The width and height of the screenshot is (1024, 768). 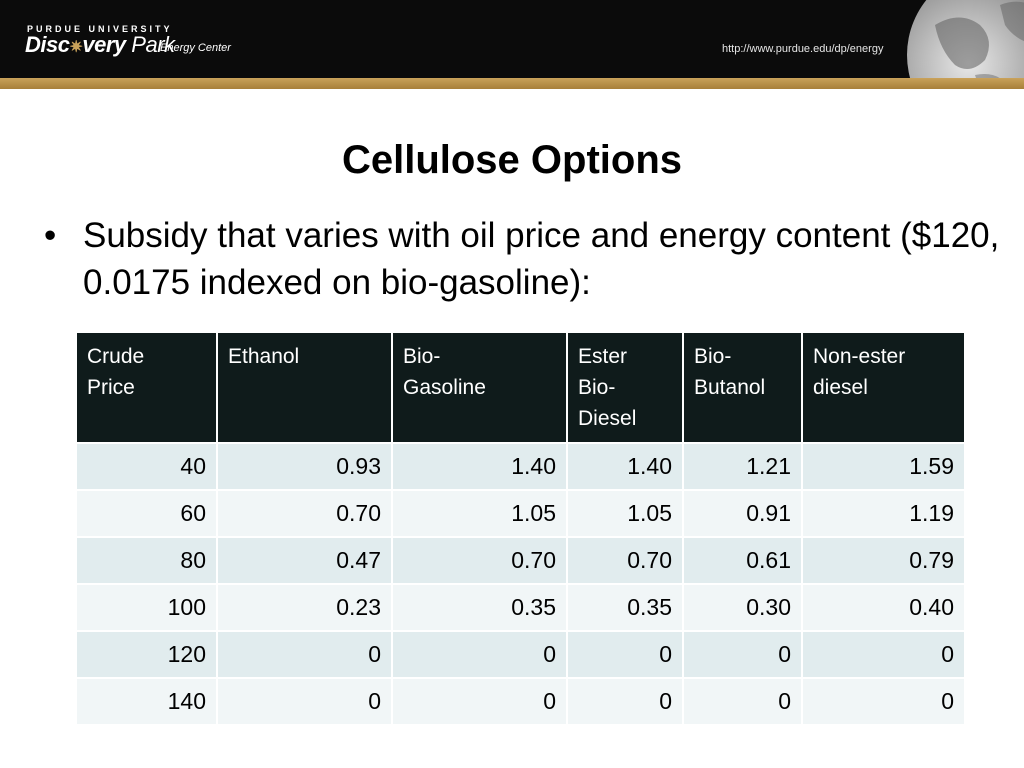 I want to click on logo-energy-center: Energy Center, so click(x=195, y=48).